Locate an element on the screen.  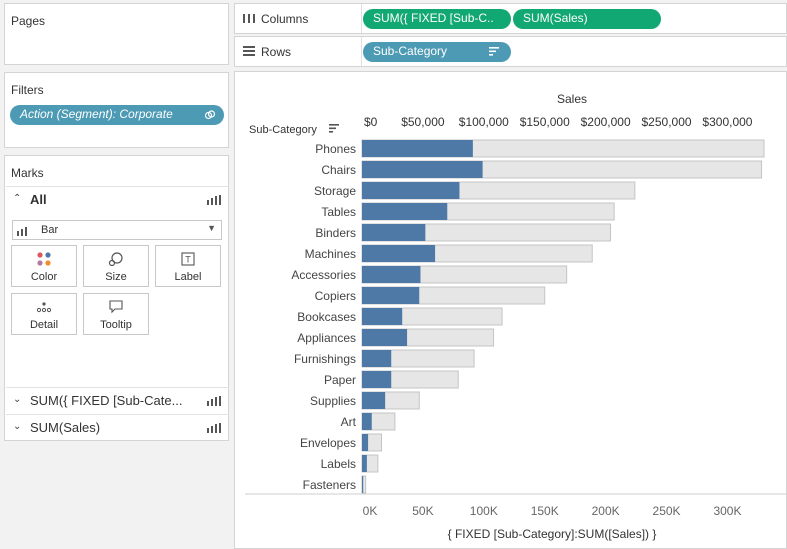
category-label: Copiers is located at coordinates (335, 296).